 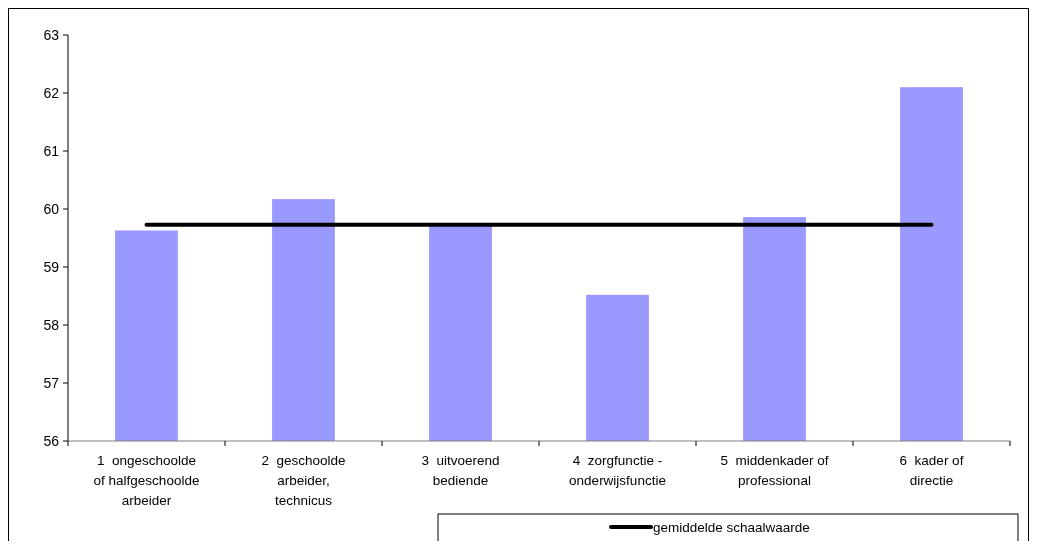 What do you see at coordinates (774, 470) in the screenshot?
I see `x-tick-label: 5 middenkader of professional` at bounding box center [774, 470].